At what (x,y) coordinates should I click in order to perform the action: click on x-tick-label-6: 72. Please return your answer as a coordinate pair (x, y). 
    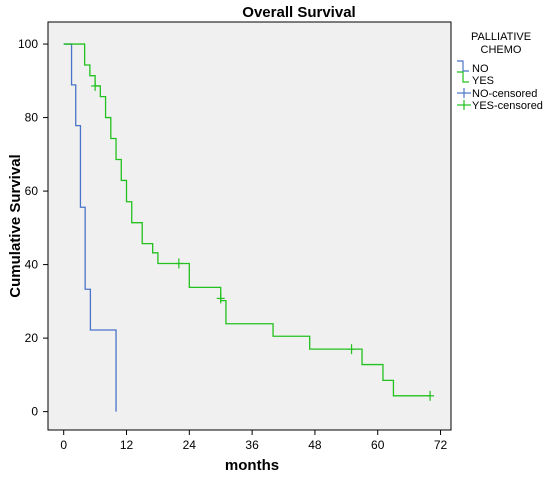
    Looking at the image, I should click on (441, 445).